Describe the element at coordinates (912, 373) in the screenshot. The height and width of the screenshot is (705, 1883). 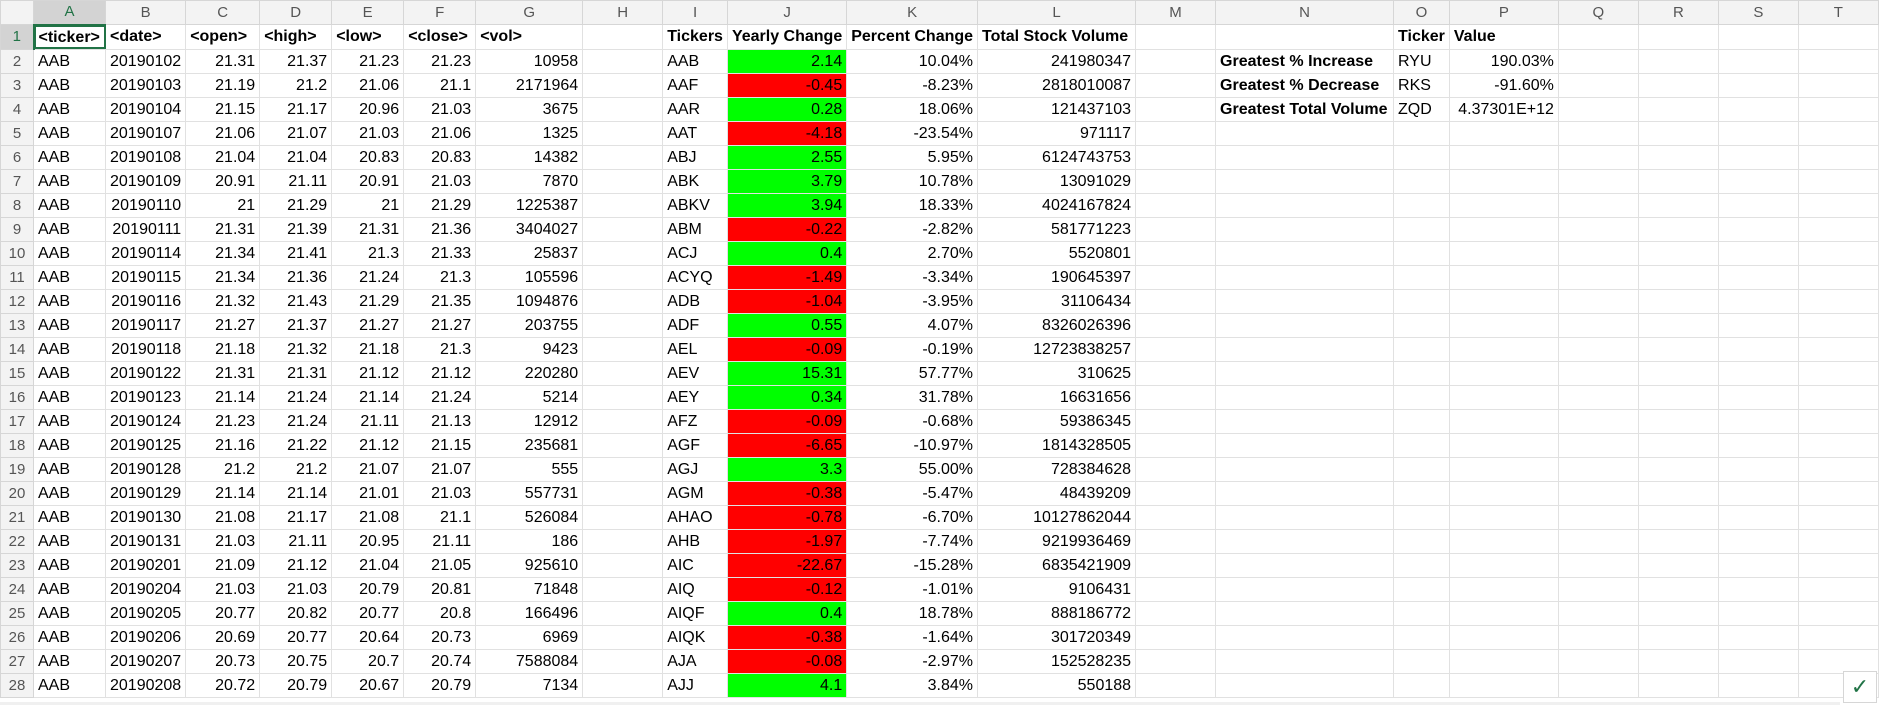
I see `cell: 57.77%` at that location.